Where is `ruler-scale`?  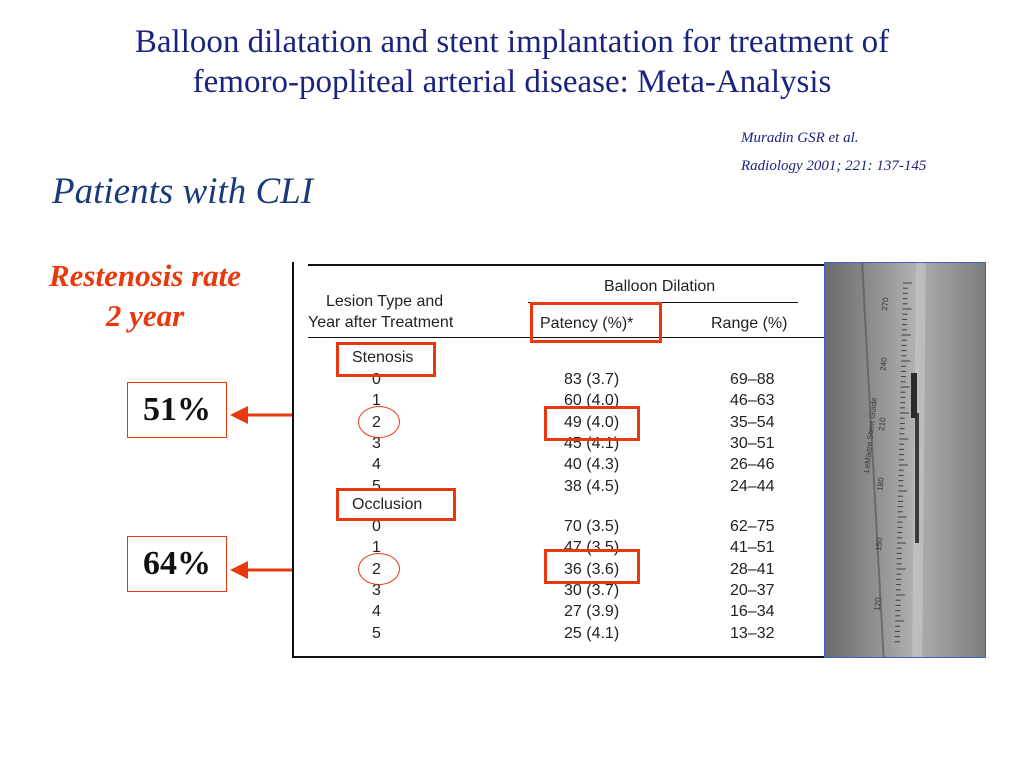
ruler-scale is located at coordinates (903, 462).